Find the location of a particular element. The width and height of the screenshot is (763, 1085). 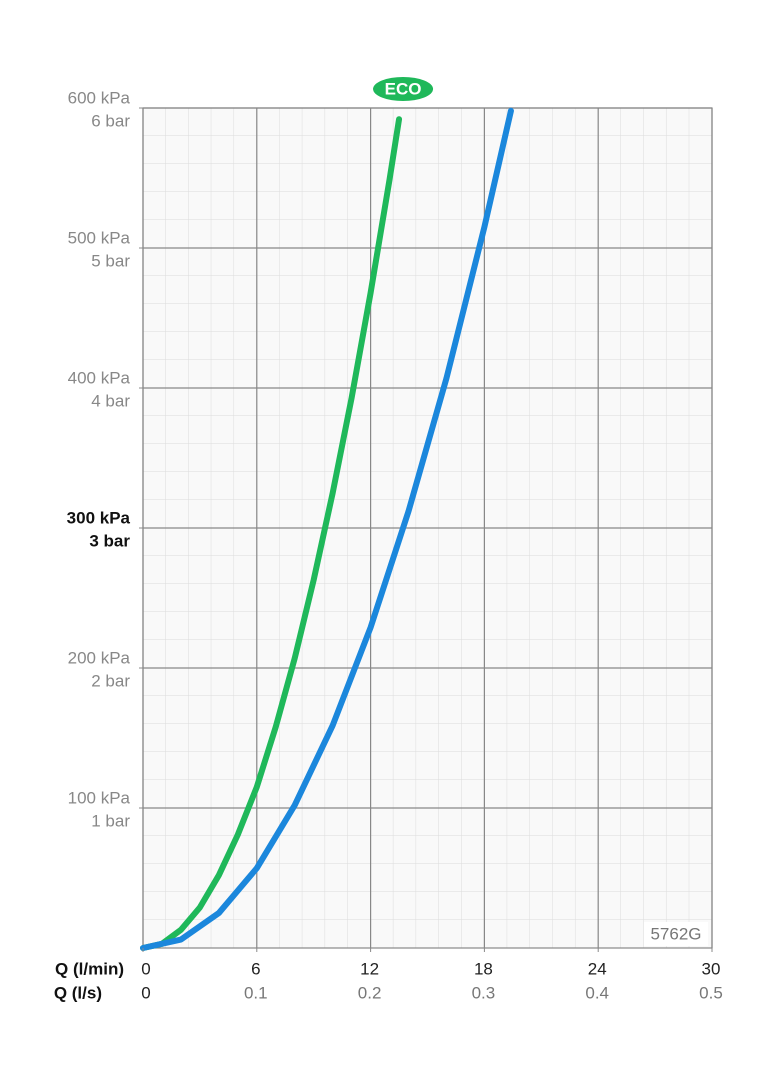

annotation-box is located at coordinates (676, 934).